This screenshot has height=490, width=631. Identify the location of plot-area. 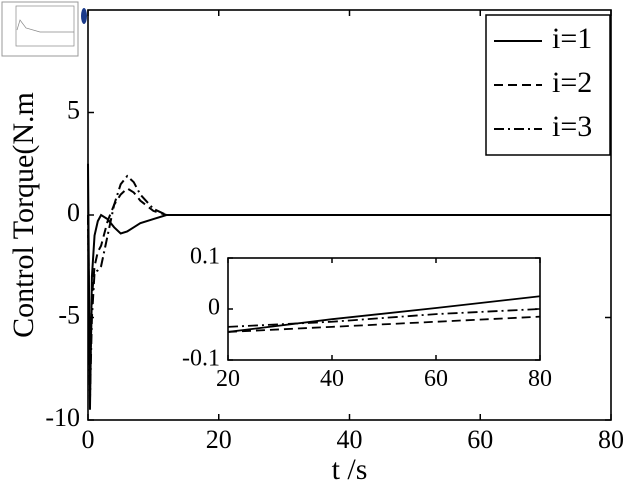
(384, 309).